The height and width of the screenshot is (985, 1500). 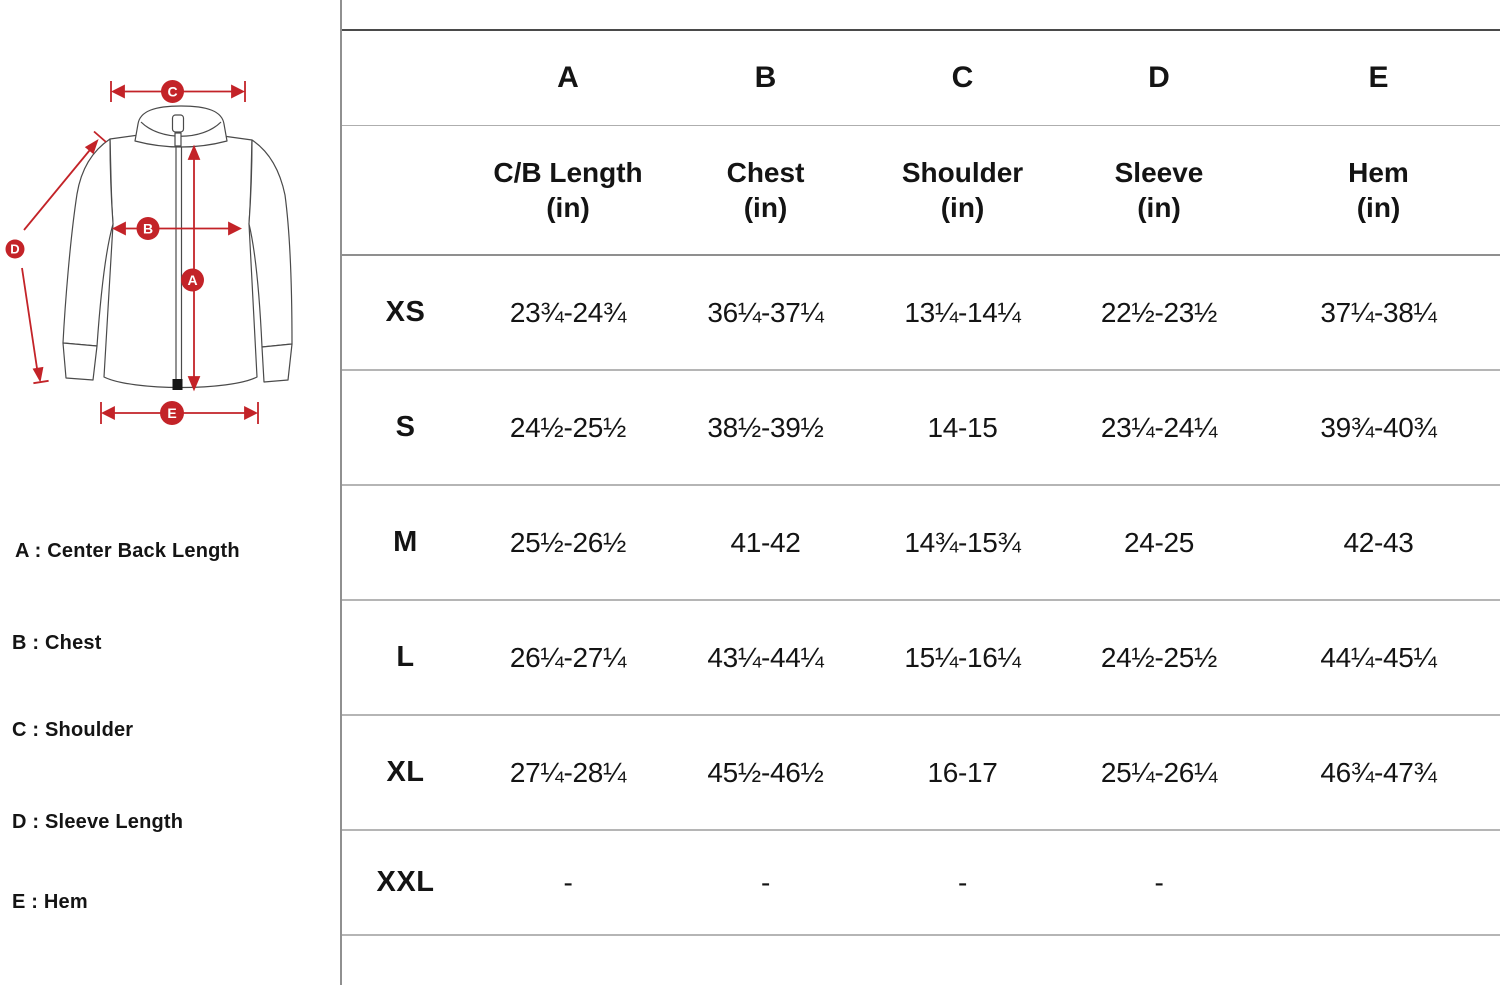 I want to click on cell-l-hem: 44¼-45¼, so click(x=1378, y=657).